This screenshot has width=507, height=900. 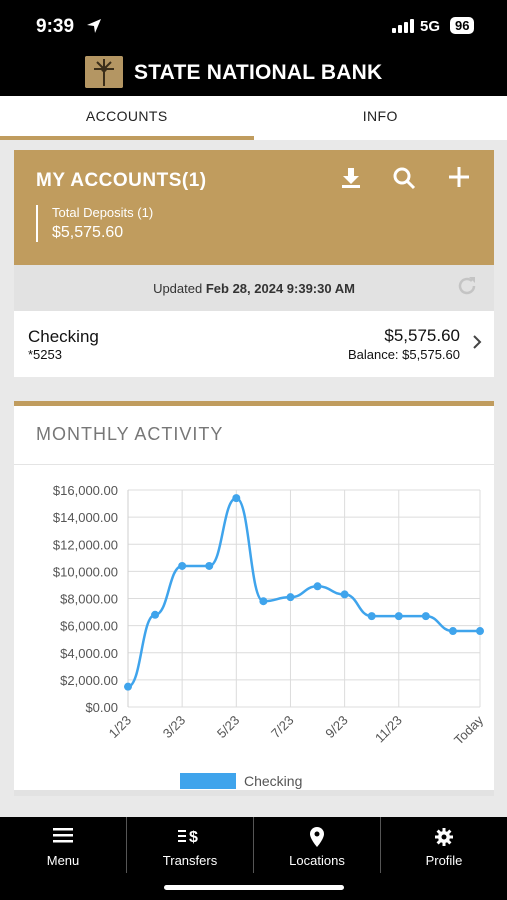 I want to click on nav-menu-label: Menu, so click(x=63, y=860).